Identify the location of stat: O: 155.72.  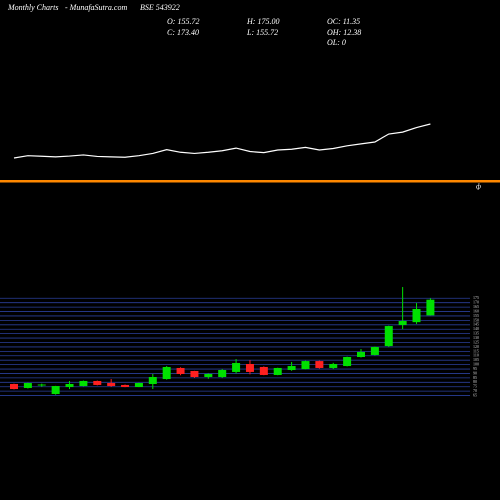
(183, 21).